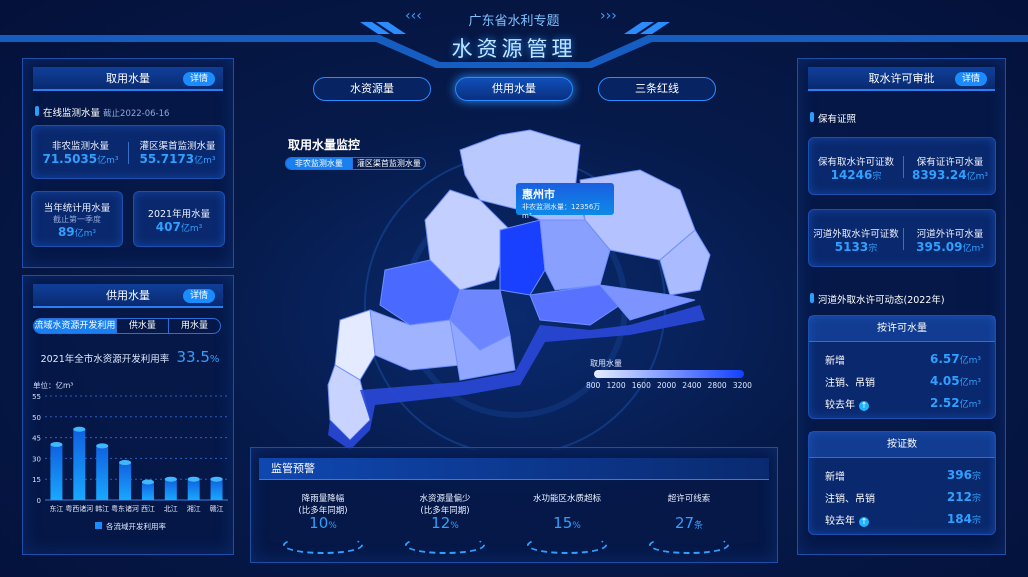  What do you see at coordinates (514, 45) in the screenshot?
I see `header-decoration` at bounding box center [514, 45].